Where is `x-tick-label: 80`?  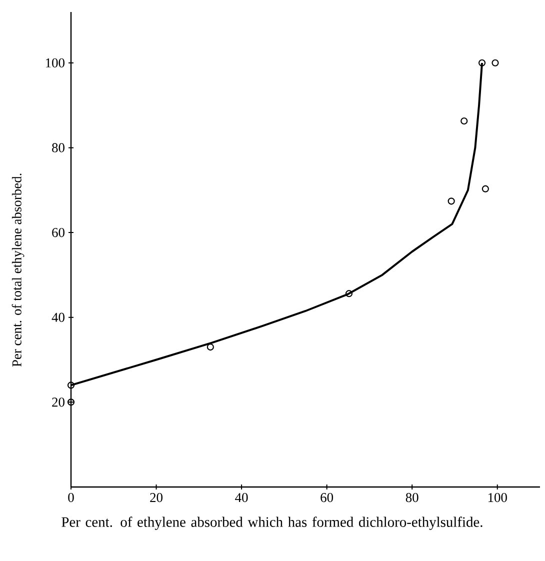
x-tick-label: 80 is located at coordinates (412, 497).